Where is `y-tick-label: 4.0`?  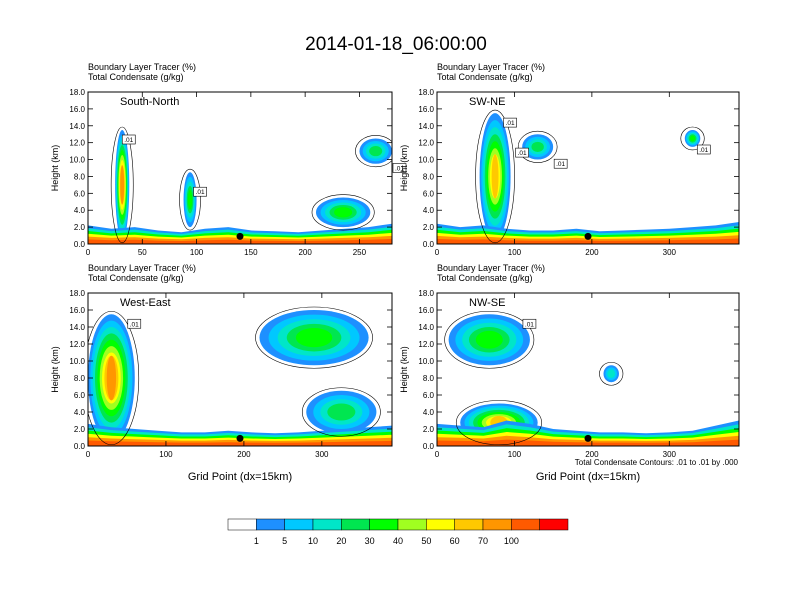 y-tick-label: 4.0 is located at coordinates (80, 210).